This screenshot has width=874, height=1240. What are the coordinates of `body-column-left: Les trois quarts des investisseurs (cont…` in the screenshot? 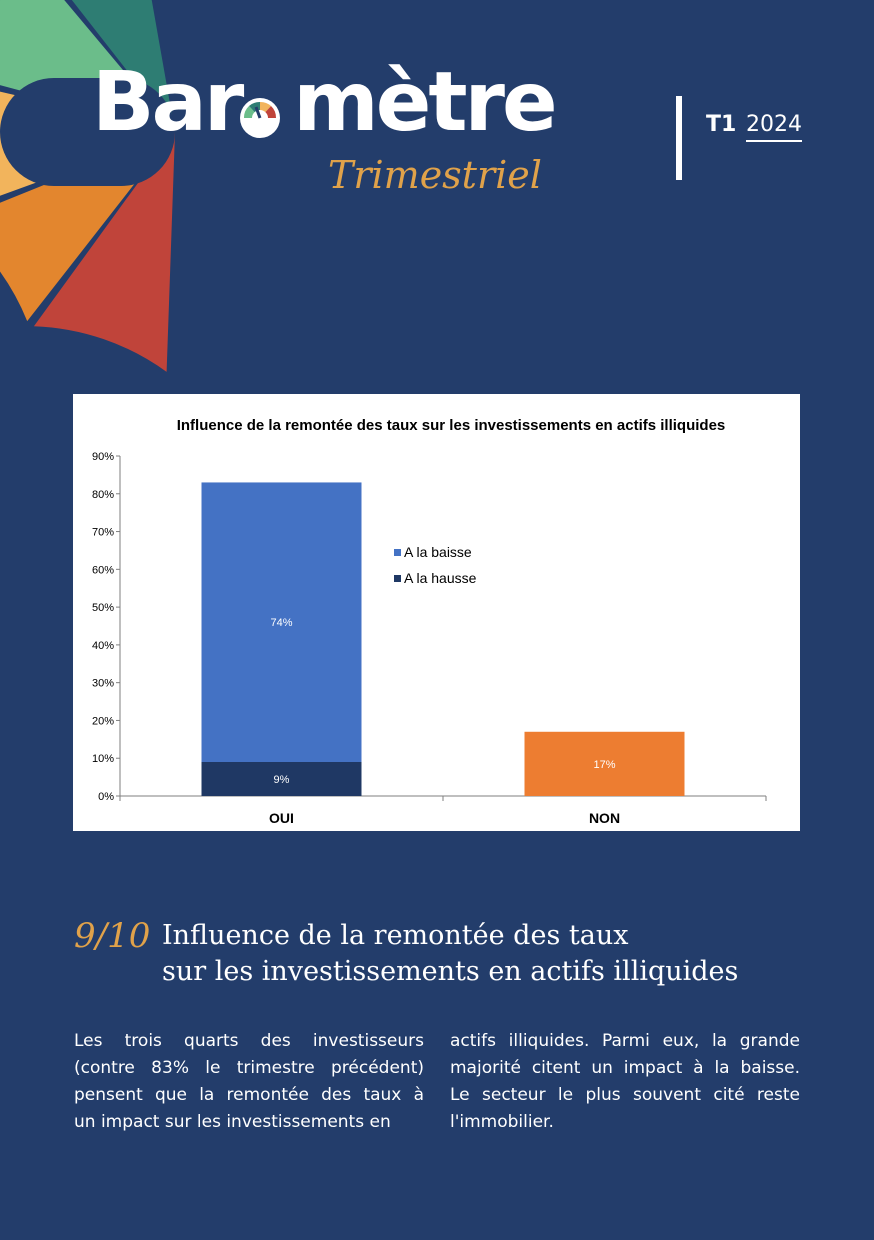 It's located at (249, 1082).